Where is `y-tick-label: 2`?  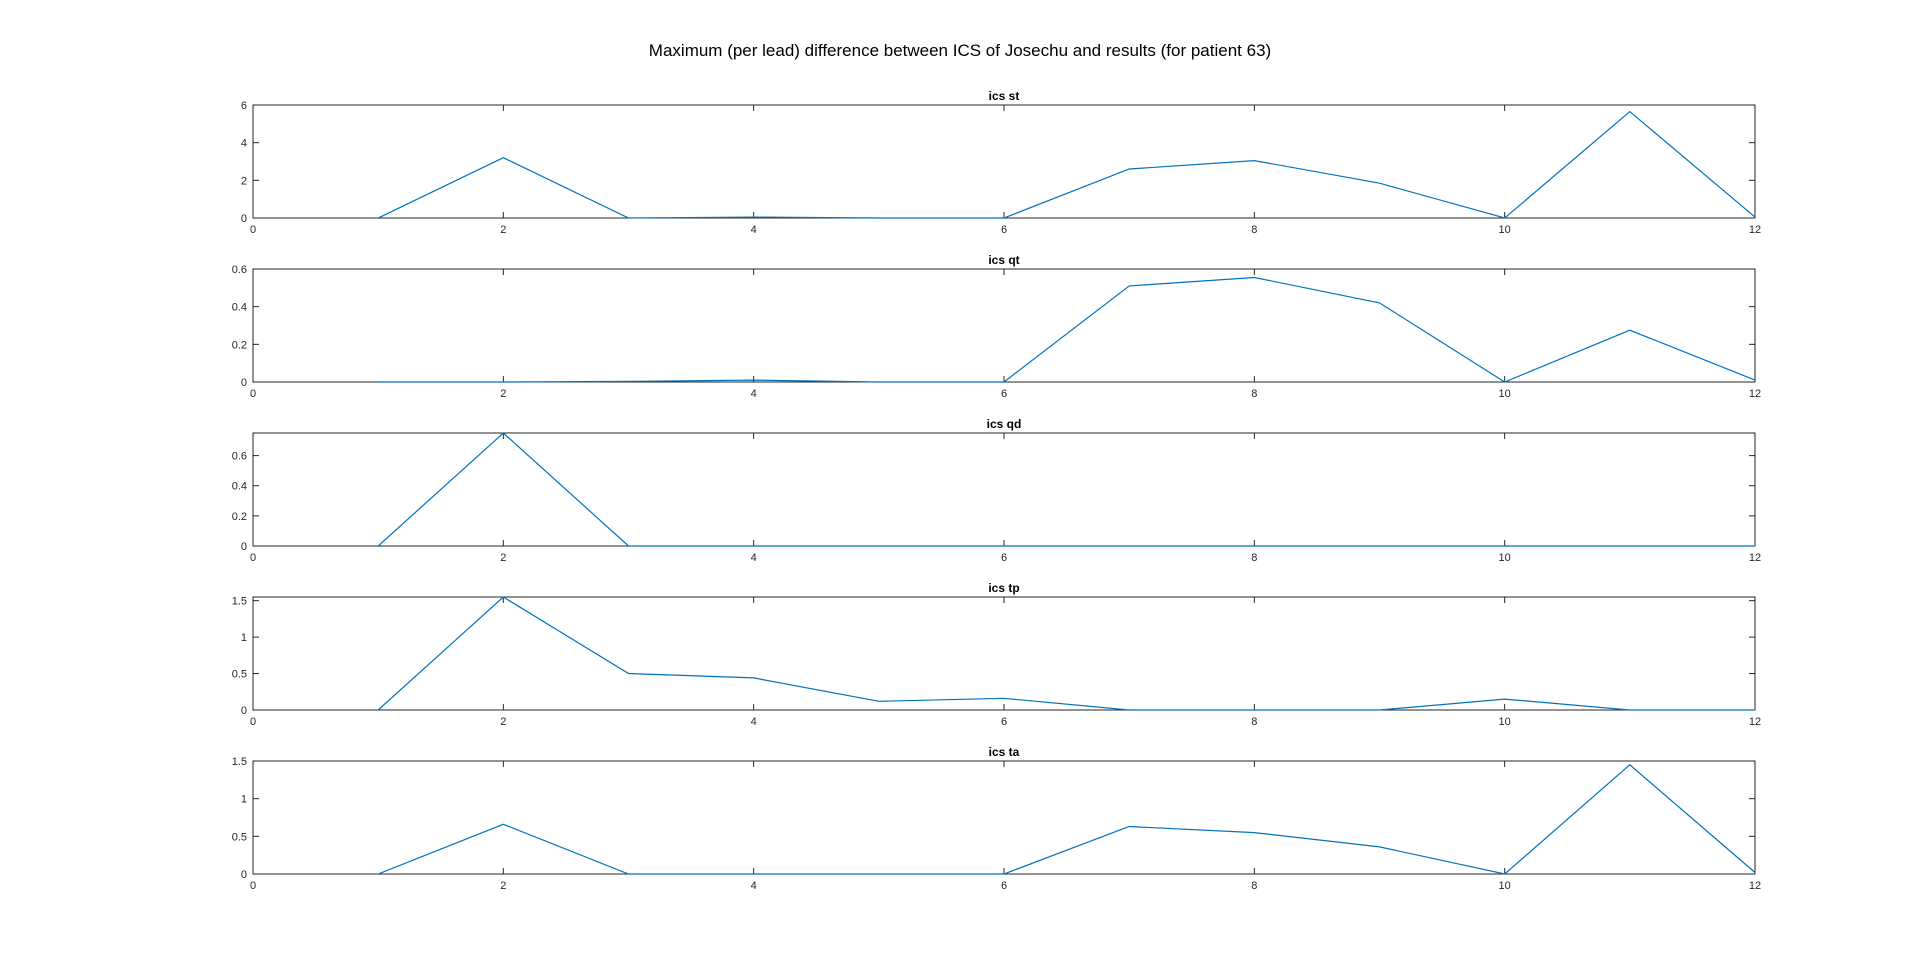
y-tick-label: 2 is located at coordinates (244, 181).